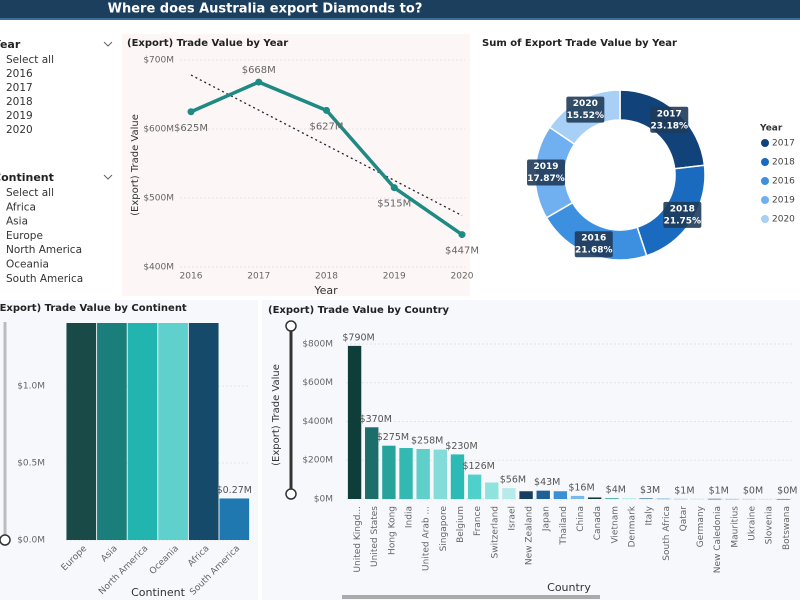 The image size is (800, 600). I want to click on slicer-item: 2020, so click(19, 130).